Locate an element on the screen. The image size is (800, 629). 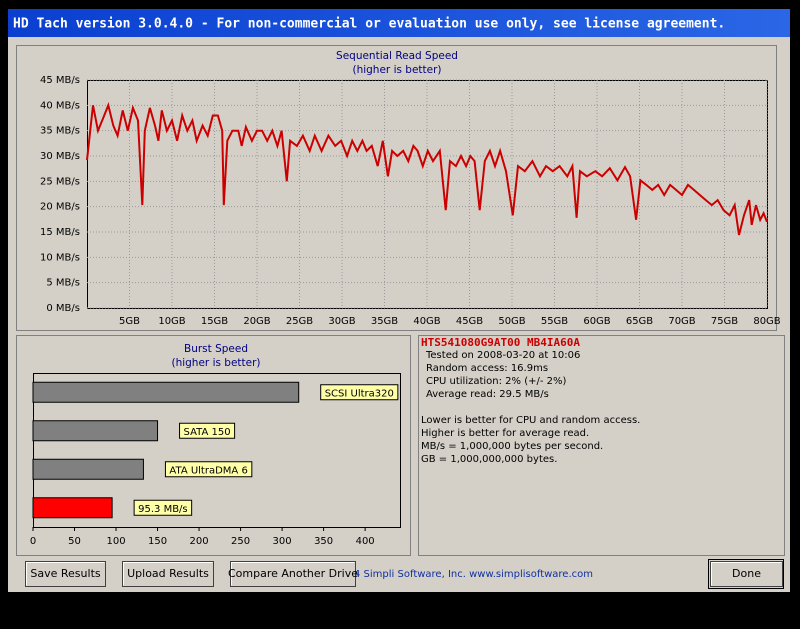
info-line: CPU utilization: 2% (+/- 2%) is located at coordinates (496, 381).